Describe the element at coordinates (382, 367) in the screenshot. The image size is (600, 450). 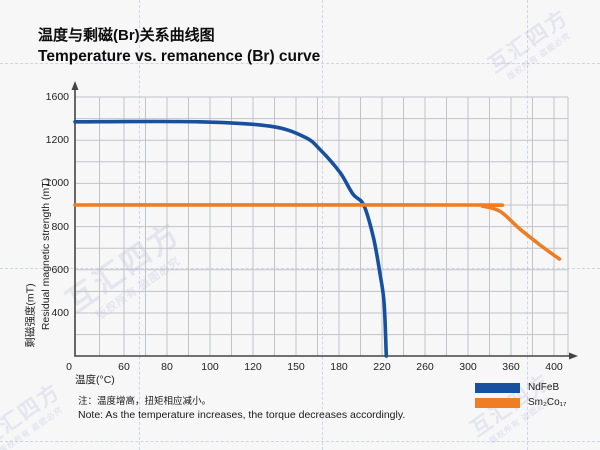
I see `x-tick-label: 220` at that location.